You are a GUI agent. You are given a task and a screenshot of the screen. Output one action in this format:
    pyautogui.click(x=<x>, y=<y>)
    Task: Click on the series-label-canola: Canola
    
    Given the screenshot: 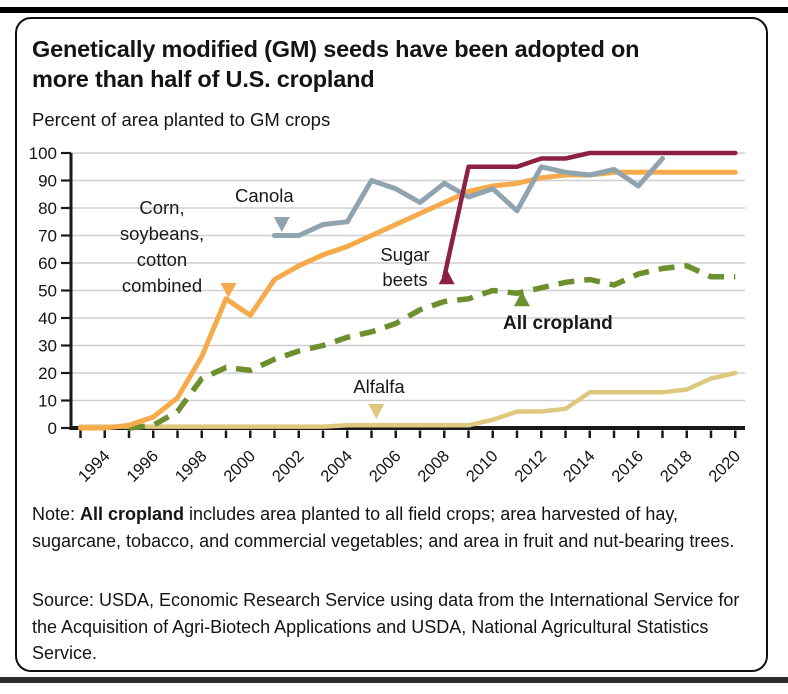 What is the action you would take?
    pyautogui.click(x=264, y=195)
    